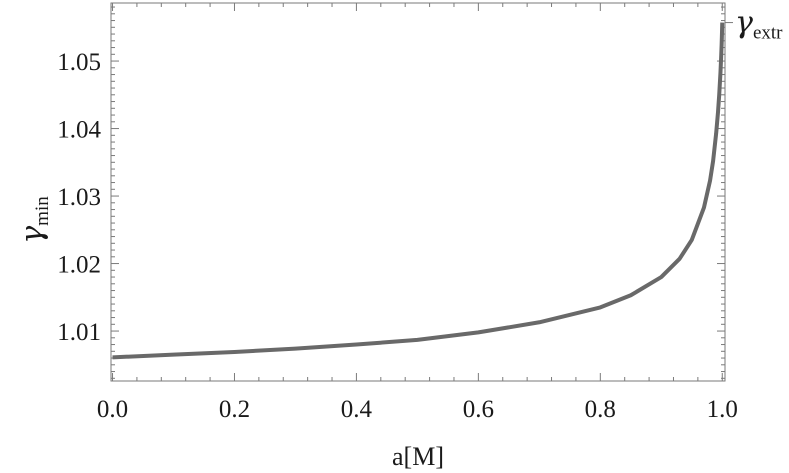 Image resolution: width=789 pixels, height=473 pixels. Describe the element at coordinates (112, 409) in the screenshot. I see `x-tick-label: 0.0` at that location.